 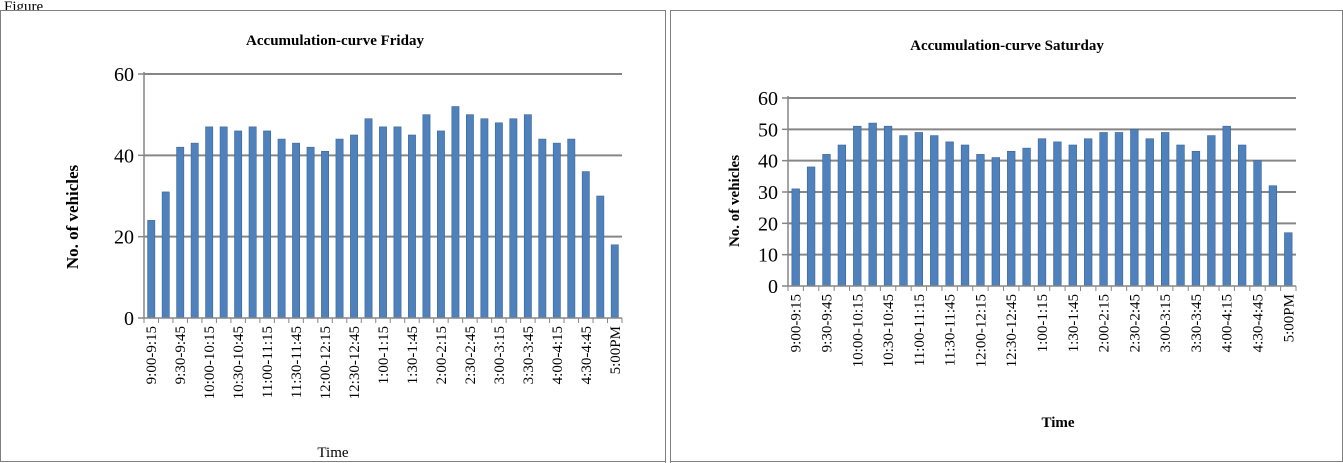 What do you see at coordinates (773, 287) in the screenshot?
I see `y-tick-label: 0` at bounding box center [773, 287].